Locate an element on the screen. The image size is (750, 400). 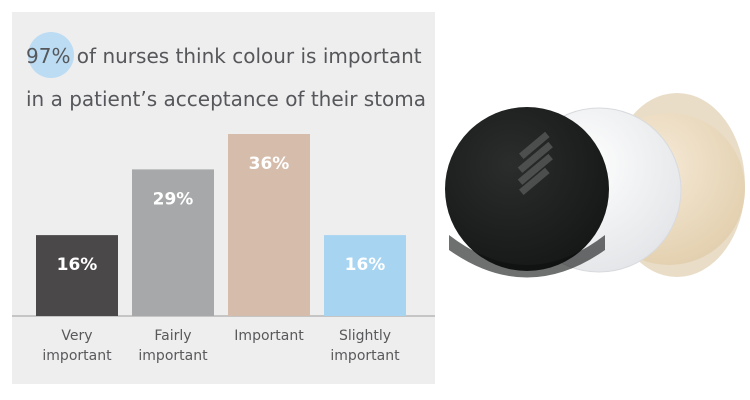
category-label-1-line-1: Very is located at coordinates (76, 336).